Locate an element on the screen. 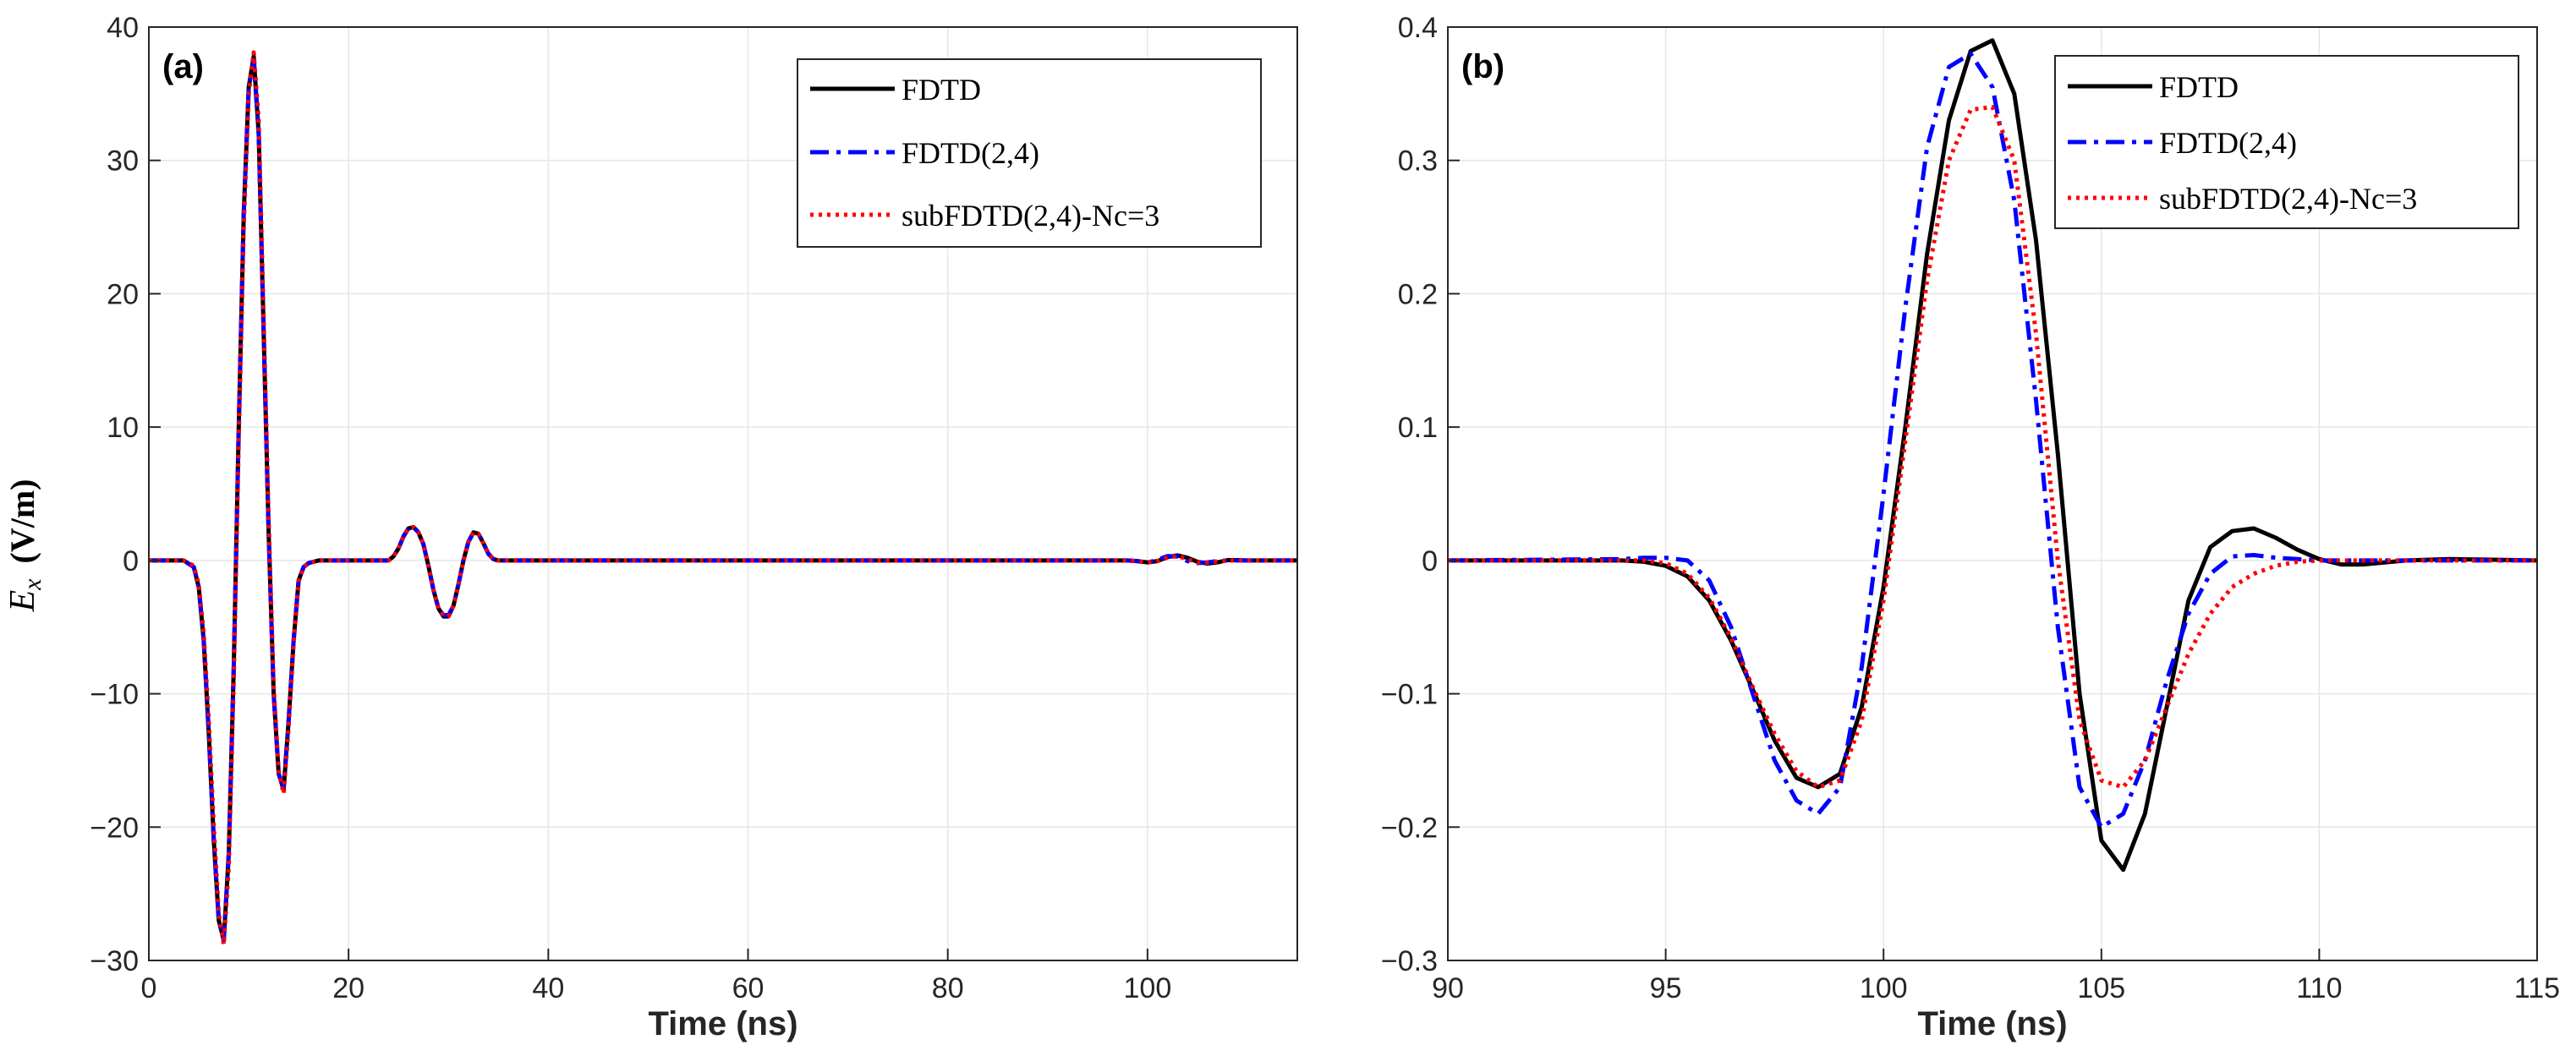  panel-a-y-tick-label: −30 is located at coordinates (114, 961).